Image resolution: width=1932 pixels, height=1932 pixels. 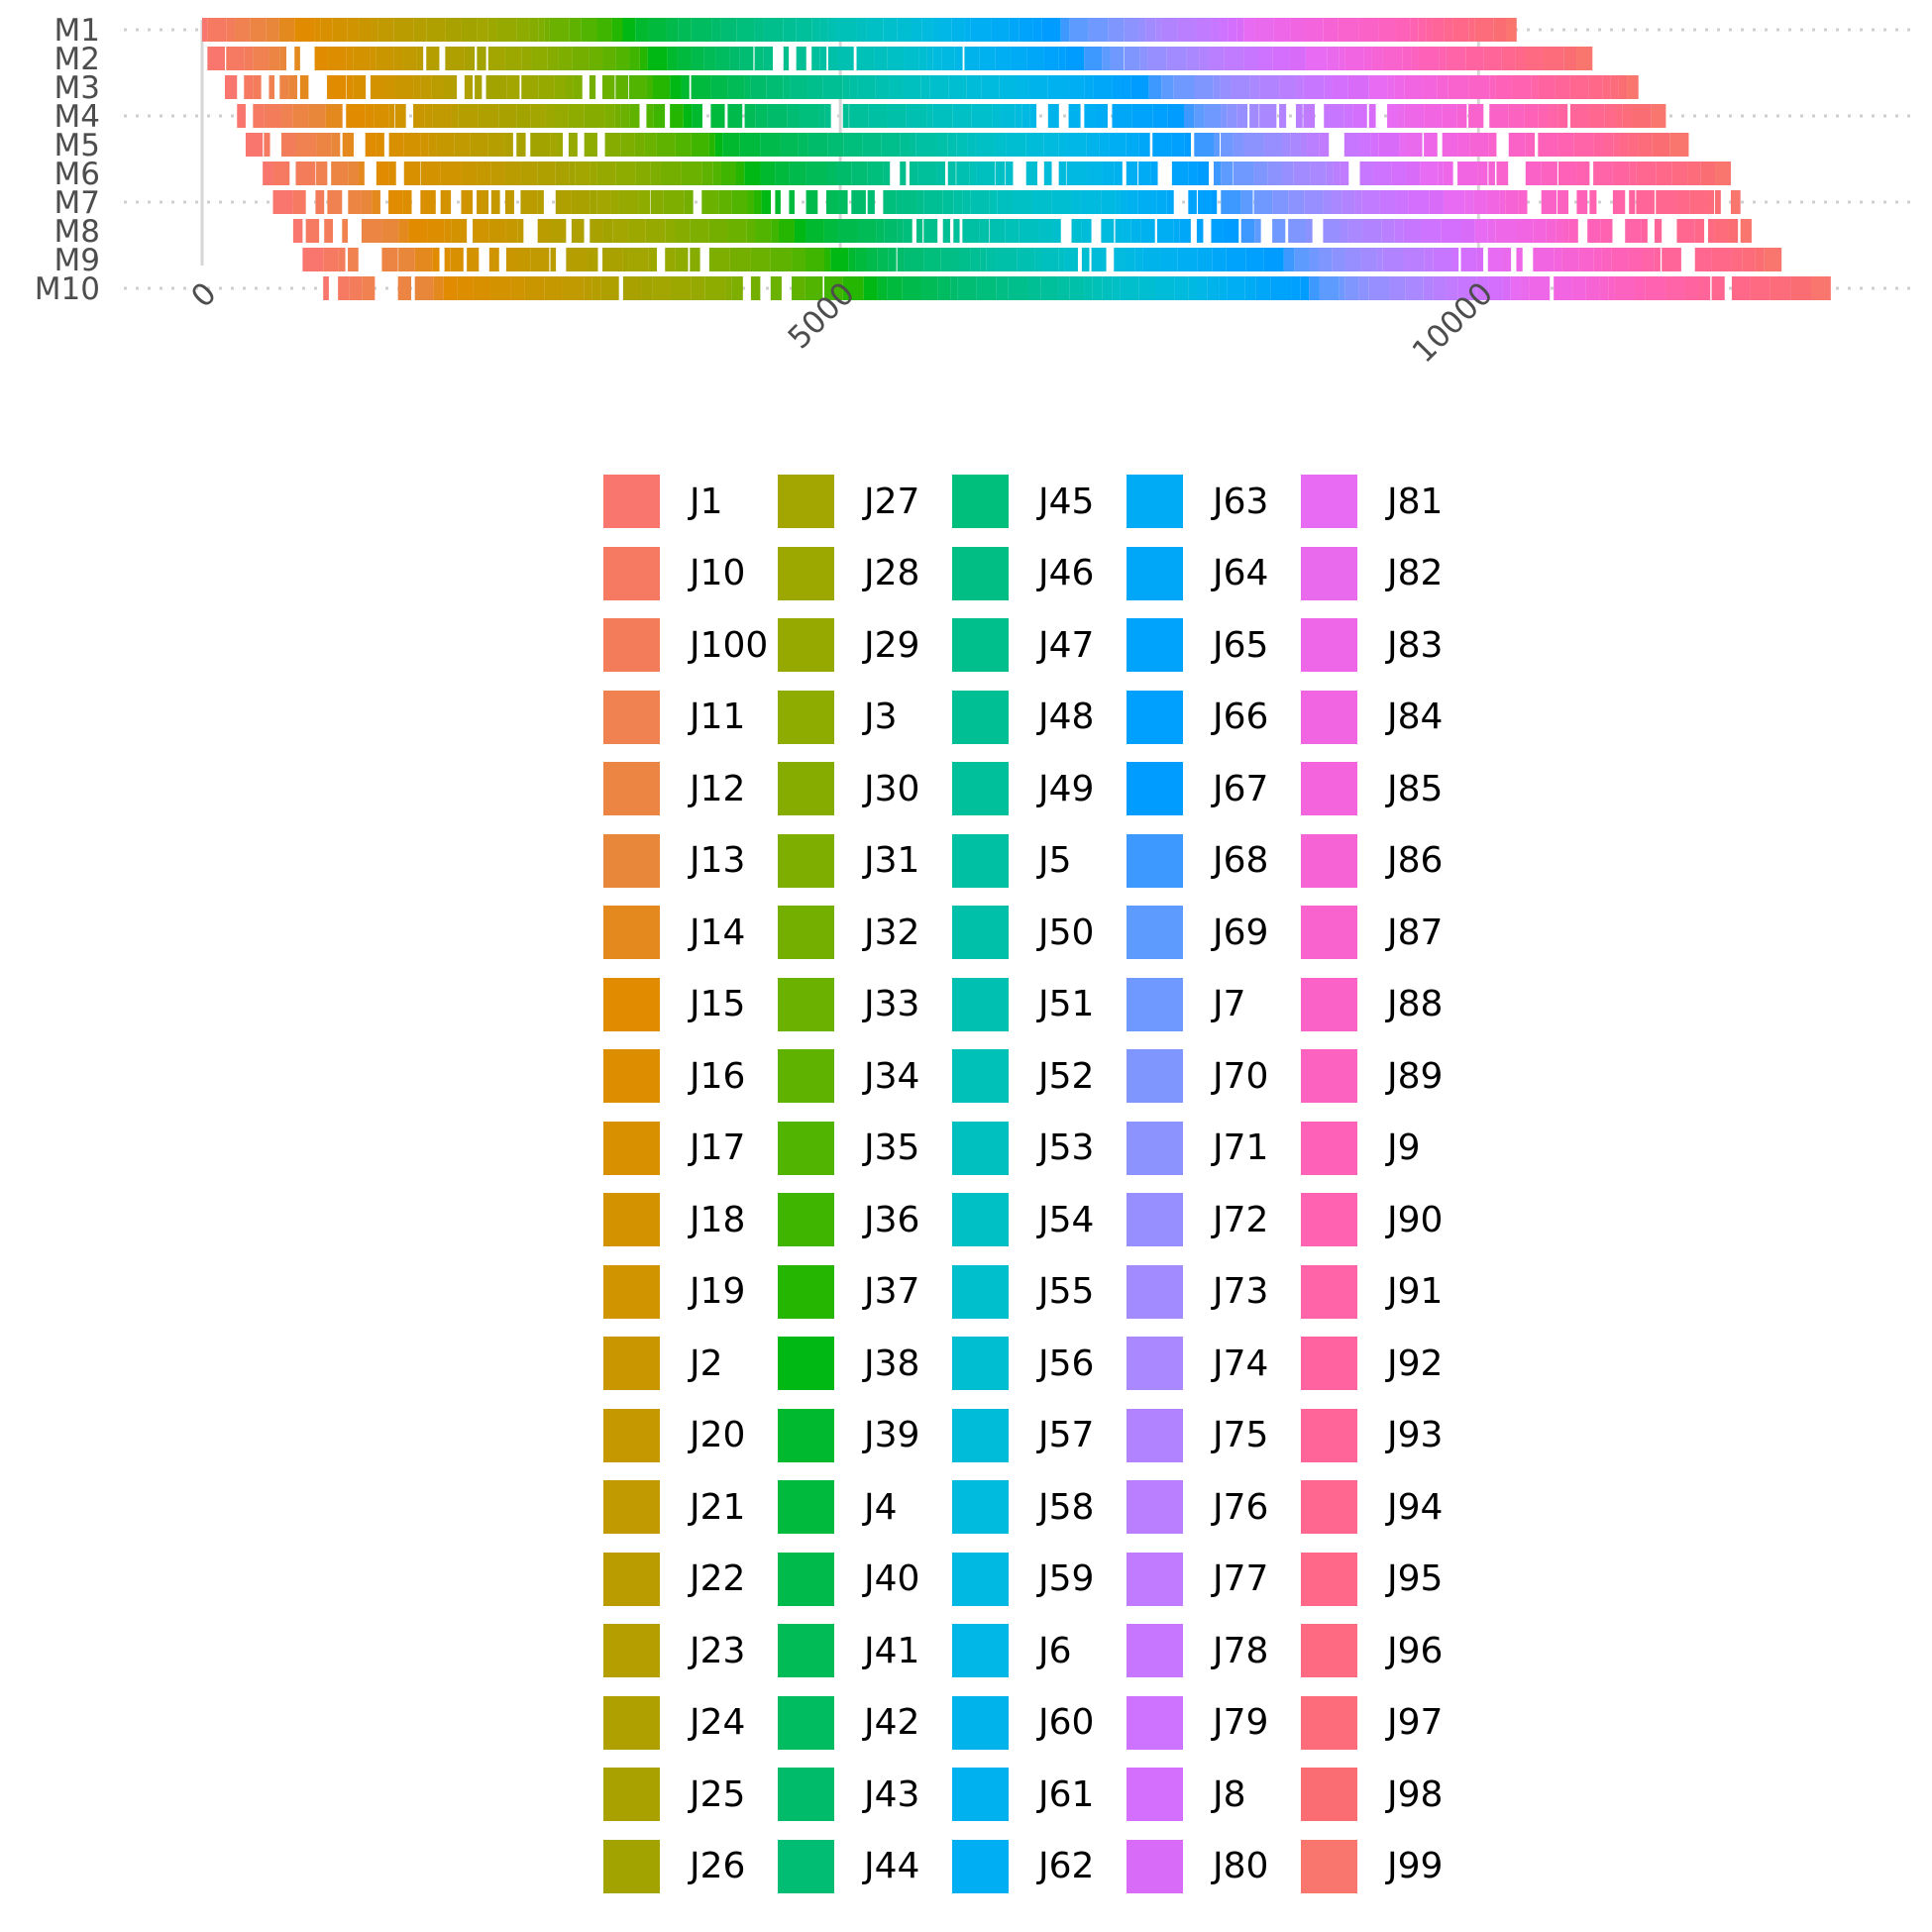 What do you see at coordinates (1214, 862) in the screenshot?
I see `legend-item: J68` at bounding box center [1214, 862].